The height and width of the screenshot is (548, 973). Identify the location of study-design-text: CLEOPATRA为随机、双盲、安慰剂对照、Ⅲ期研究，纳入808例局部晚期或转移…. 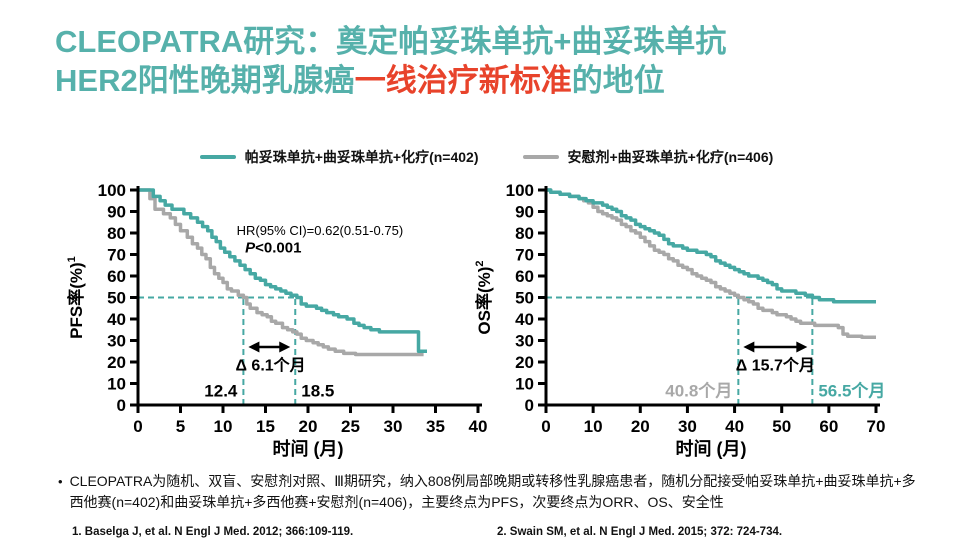
(492, 491).